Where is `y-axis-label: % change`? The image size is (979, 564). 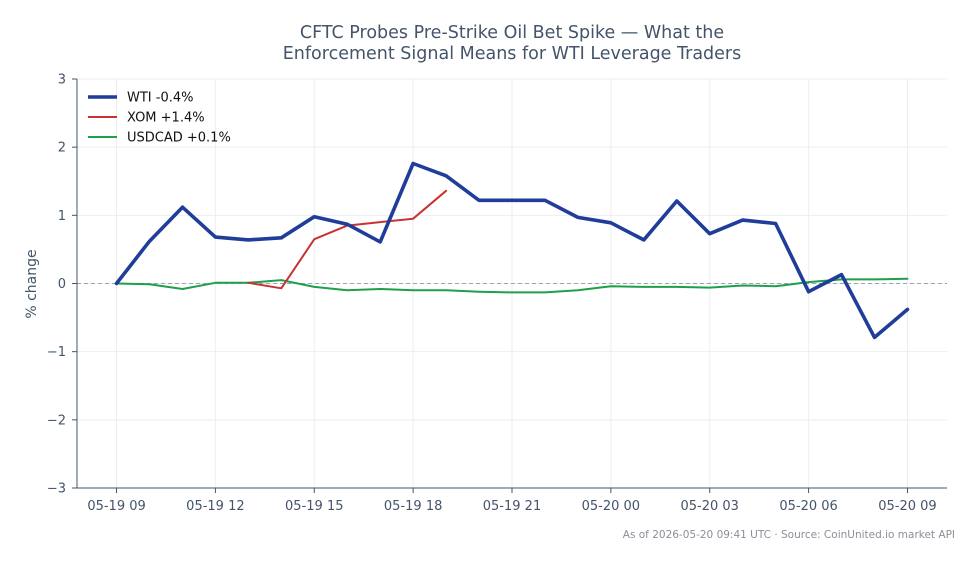
y-axis-label: % change is located at coordinates (32, 283).